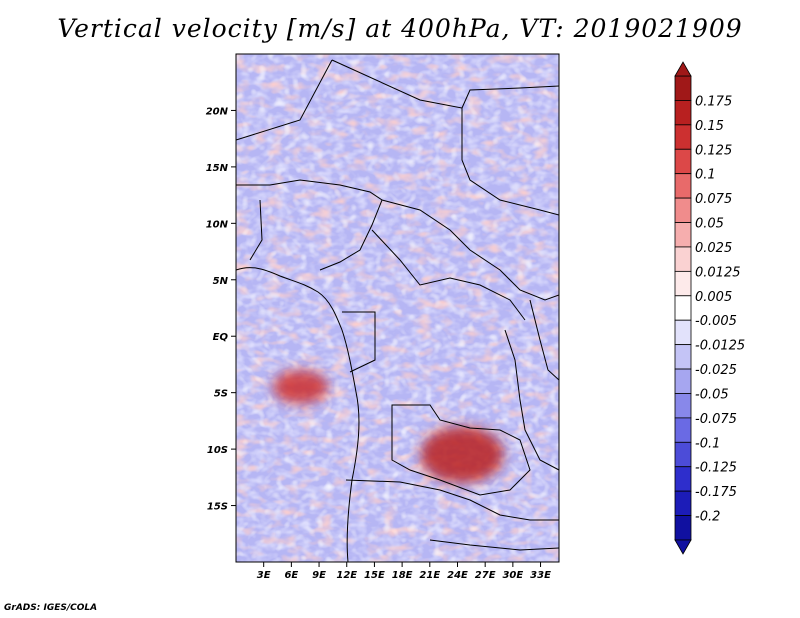 The image size is (800, 618). What do you see at coordinates (718, 272) in the screenshot?
I see `colorbar-label: 0.0125` at bounding box center [718, 272].